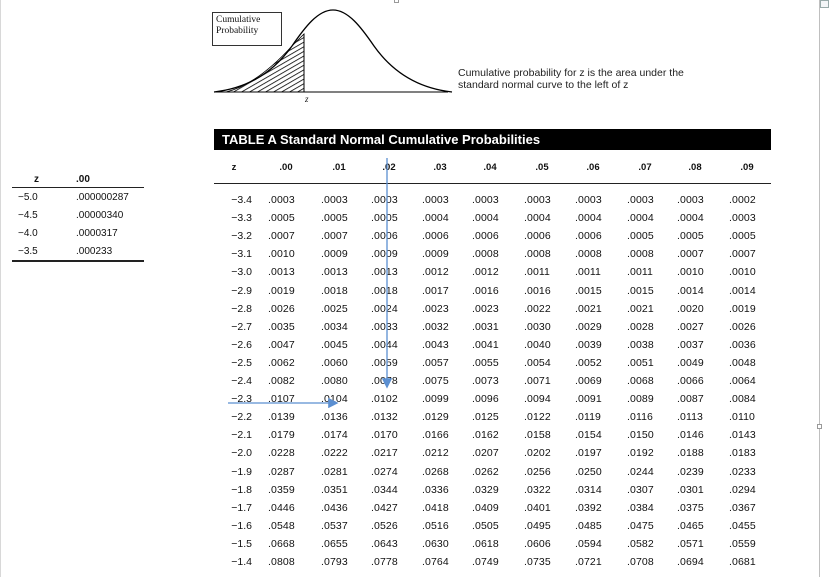  Describe the element at coordinates (690, 417) in the screenshot. I see `main-table-value-cell: .0113` at that location.